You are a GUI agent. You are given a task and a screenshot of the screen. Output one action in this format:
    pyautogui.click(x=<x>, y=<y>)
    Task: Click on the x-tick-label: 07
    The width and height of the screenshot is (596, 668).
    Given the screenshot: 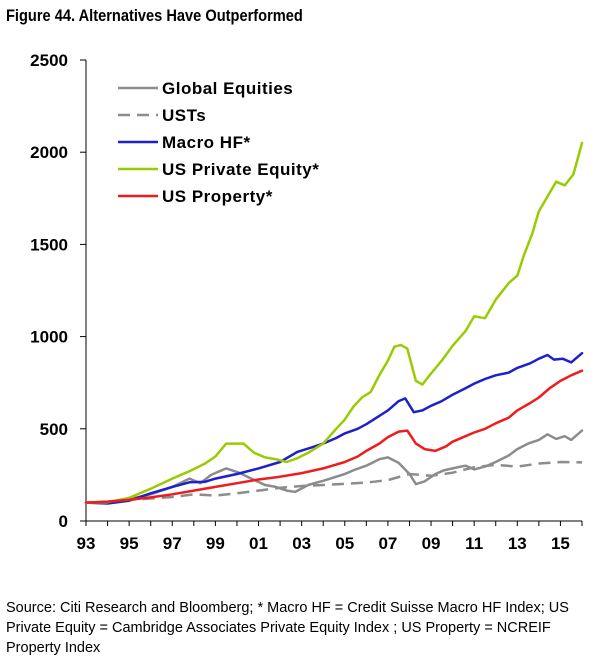 What is the action you would take?
    pyautogui.click(x=387, y=543)
    